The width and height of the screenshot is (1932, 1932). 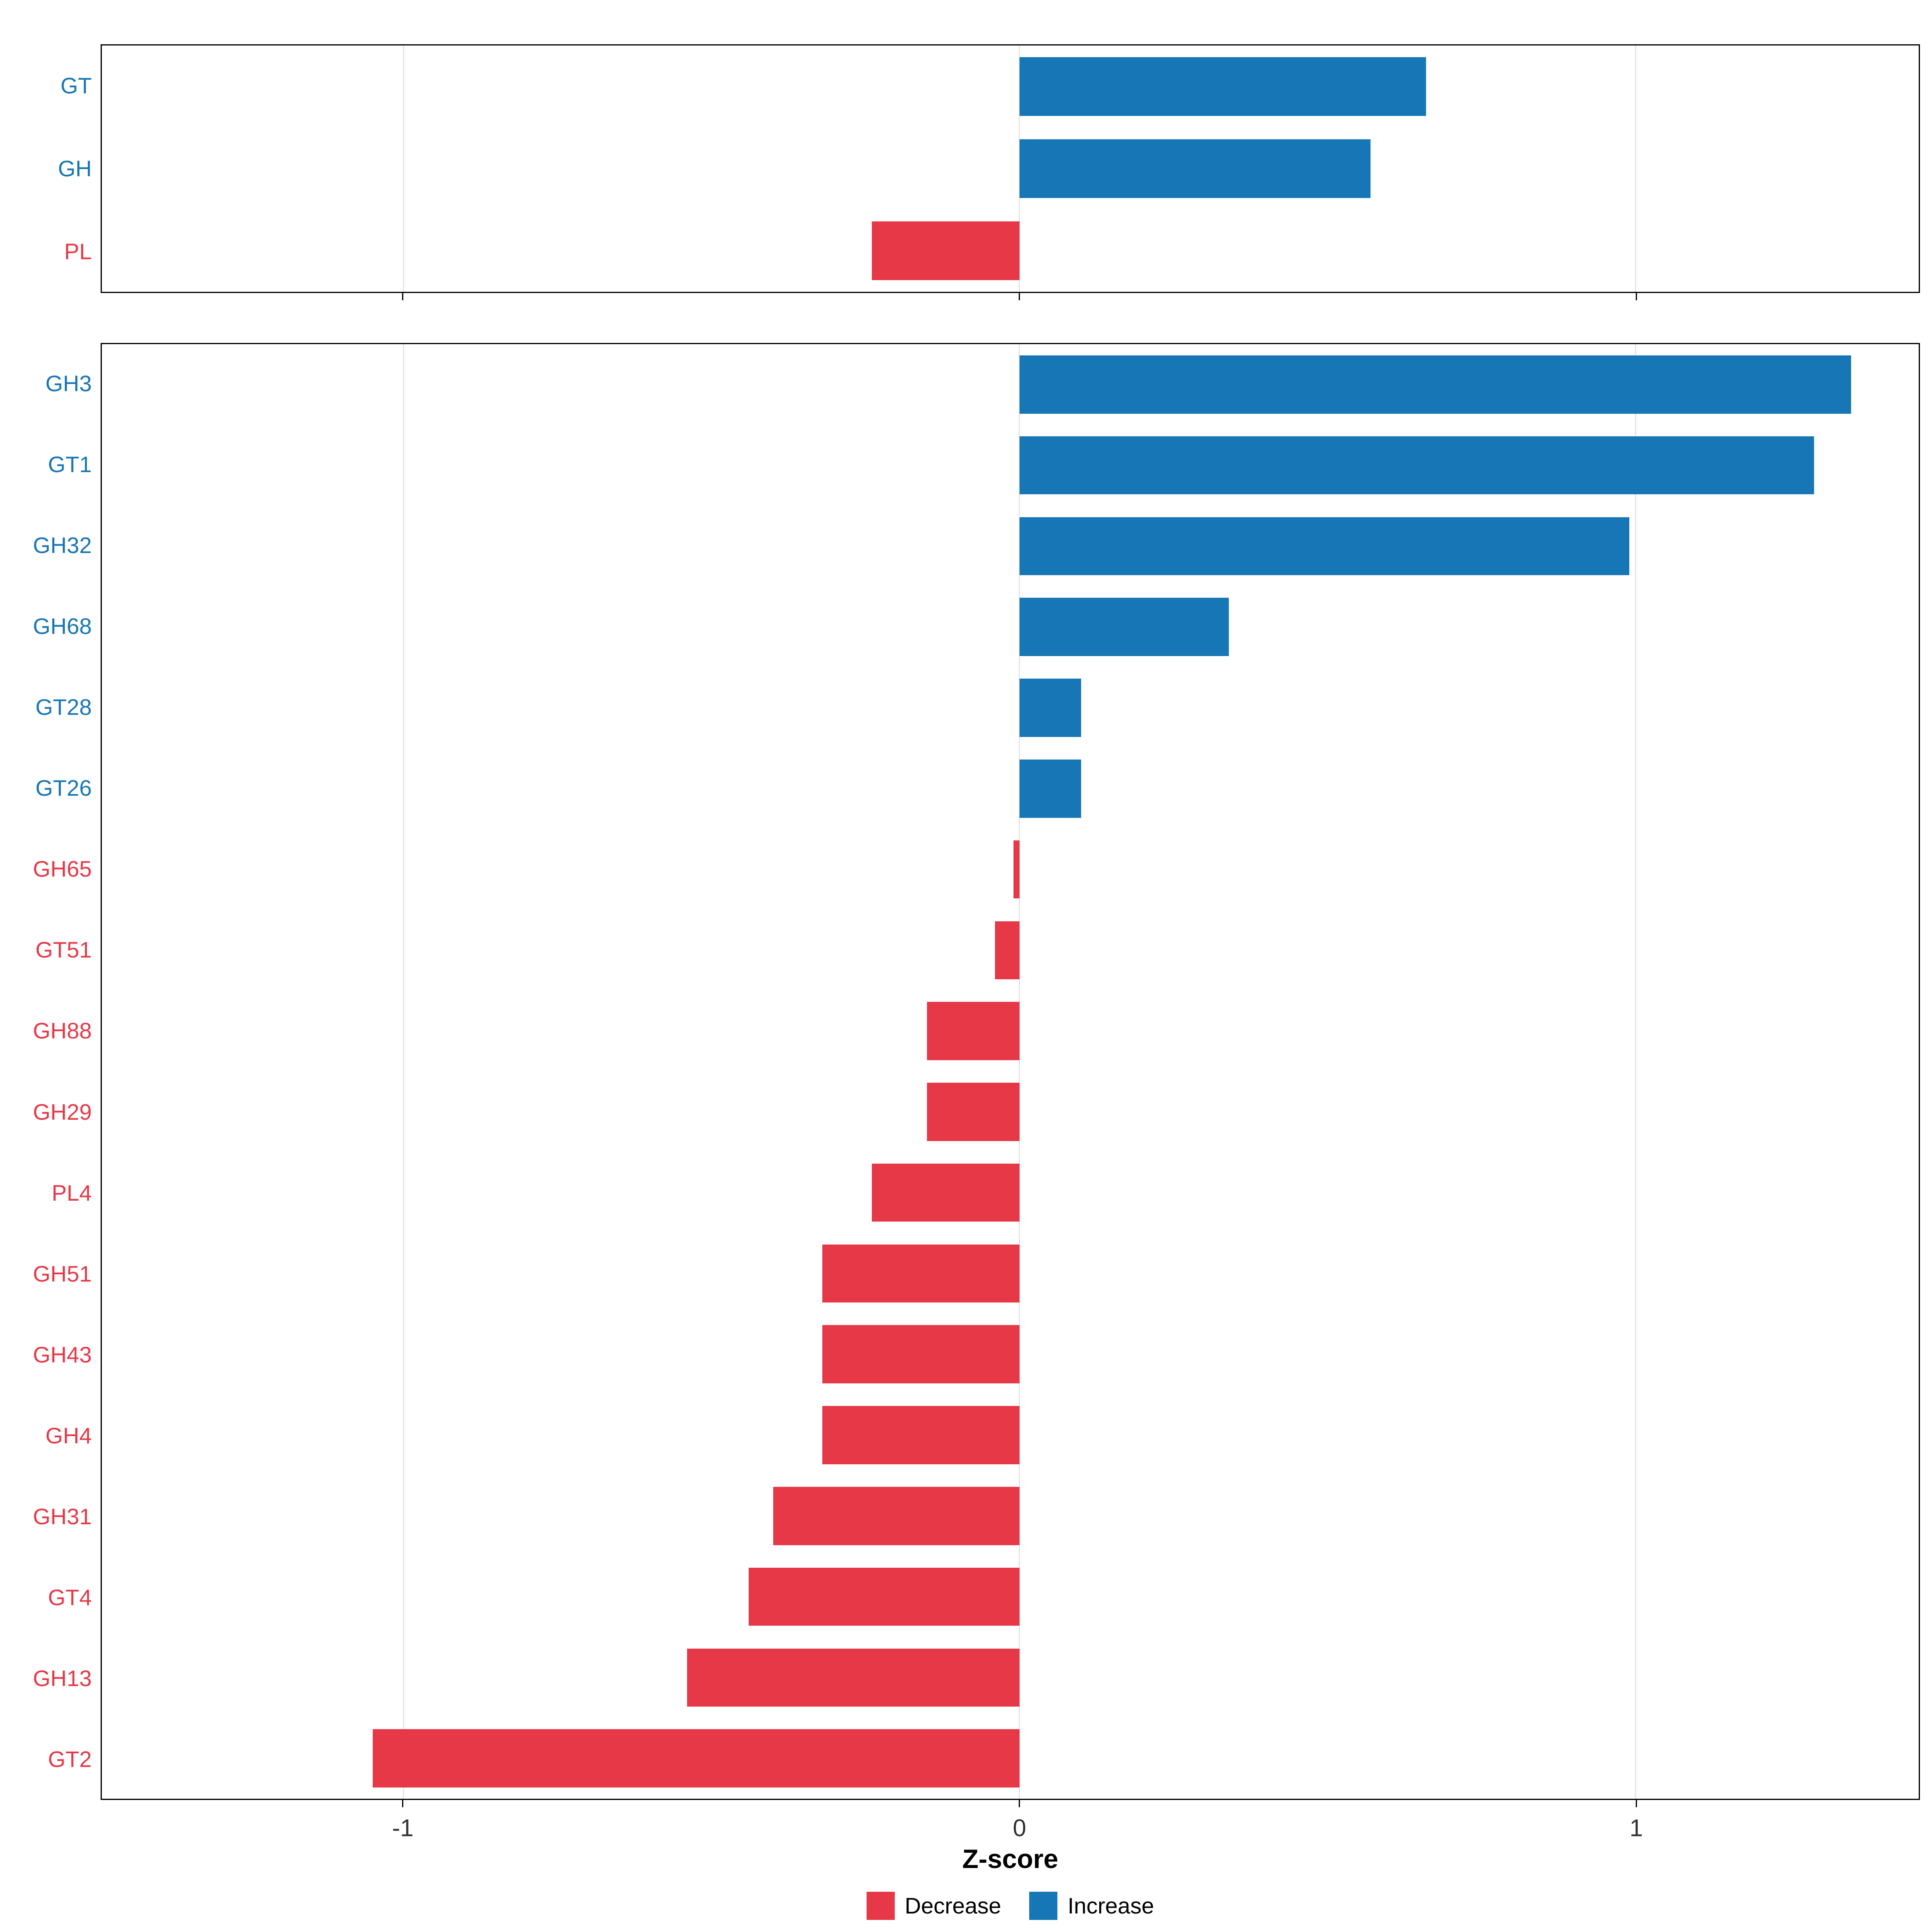 What do you see at coordinates (68, 1435) in the screenshot?
I see `category-label-GH4: GH4` at bounding box center [68, 1435].